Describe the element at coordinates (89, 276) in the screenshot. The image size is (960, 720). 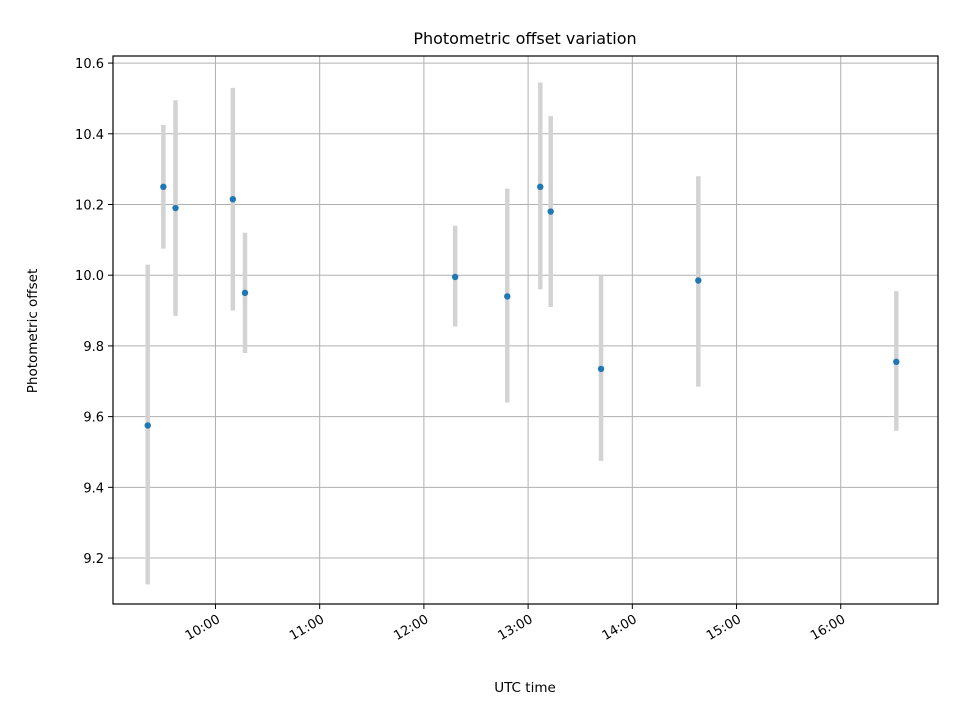
I see `y-tick-label: 10.0` at that location.